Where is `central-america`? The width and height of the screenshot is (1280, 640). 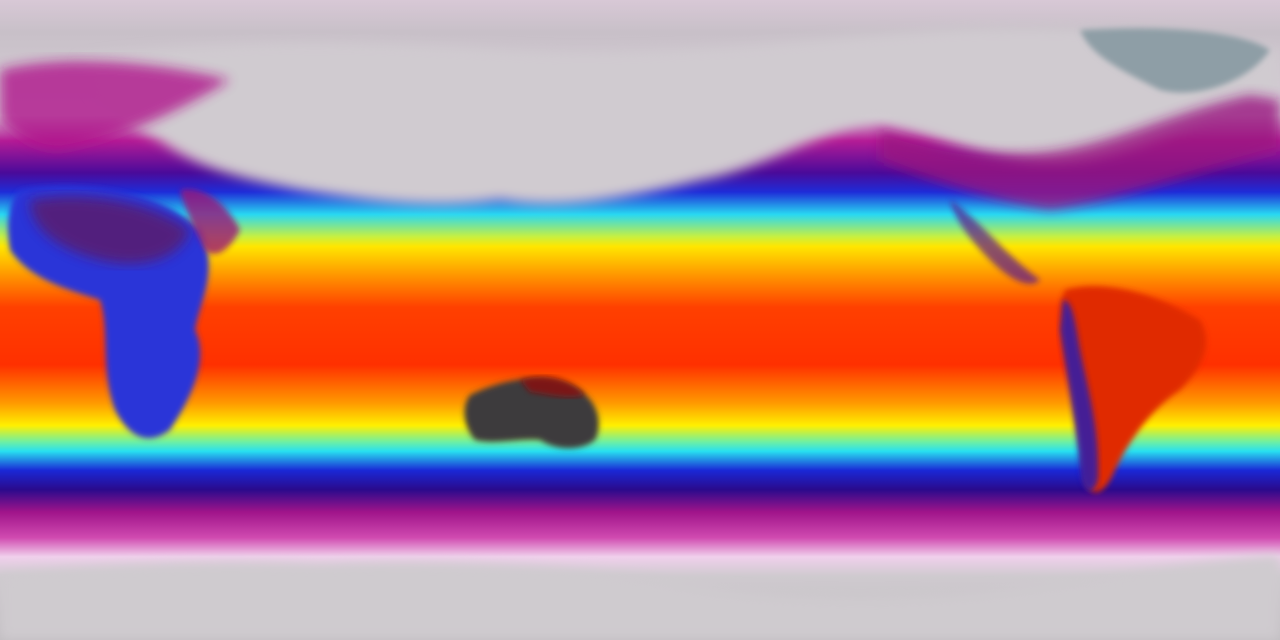
central-america is located at coordinates (995, 242).